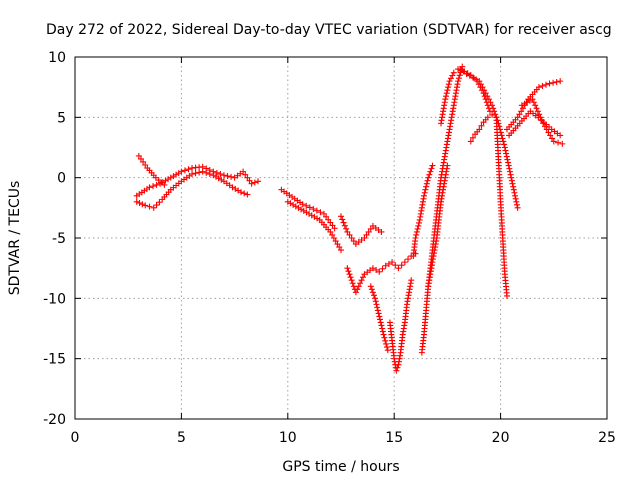  I want to click on y-tick-label: 0, so click(61, 179).